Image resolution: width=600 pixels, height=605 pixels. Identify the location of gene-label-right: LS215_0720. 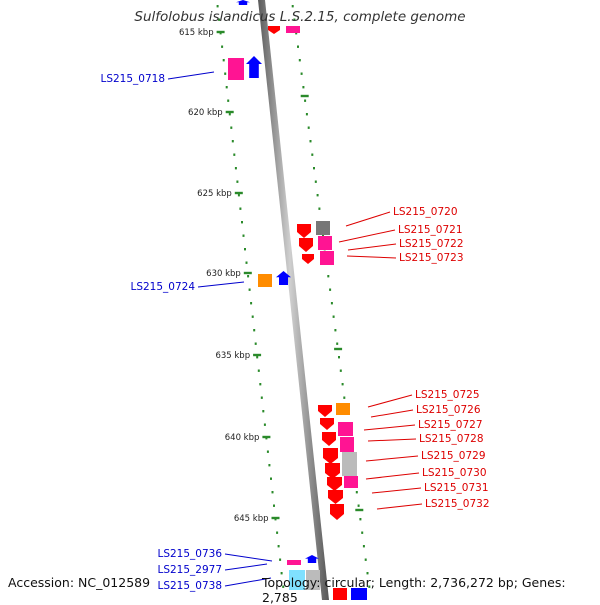
(425, 212).